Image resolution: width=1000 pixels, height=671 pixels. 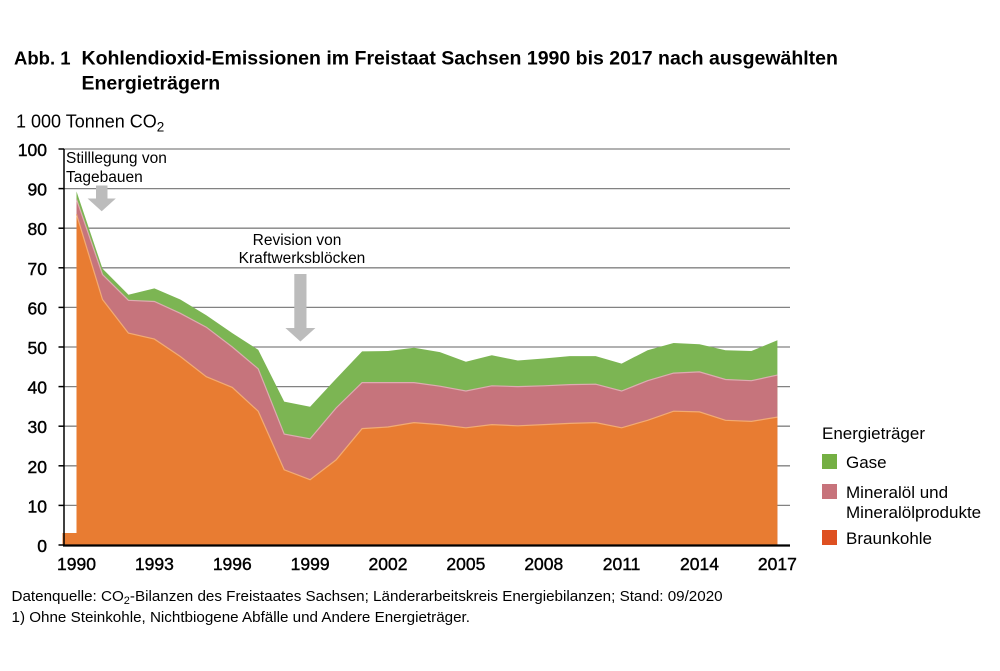 What do you see at coordinates (777, 564) in the screenshot?
I see `svg-text: 2017` at bounding box center [777, 564].